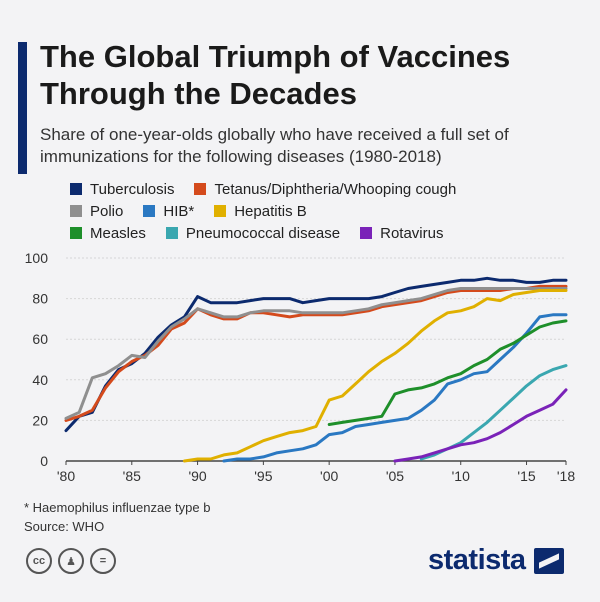 The image size is (600, 602). I want to click on legend-item-measles: Measles, so click(108, 233).